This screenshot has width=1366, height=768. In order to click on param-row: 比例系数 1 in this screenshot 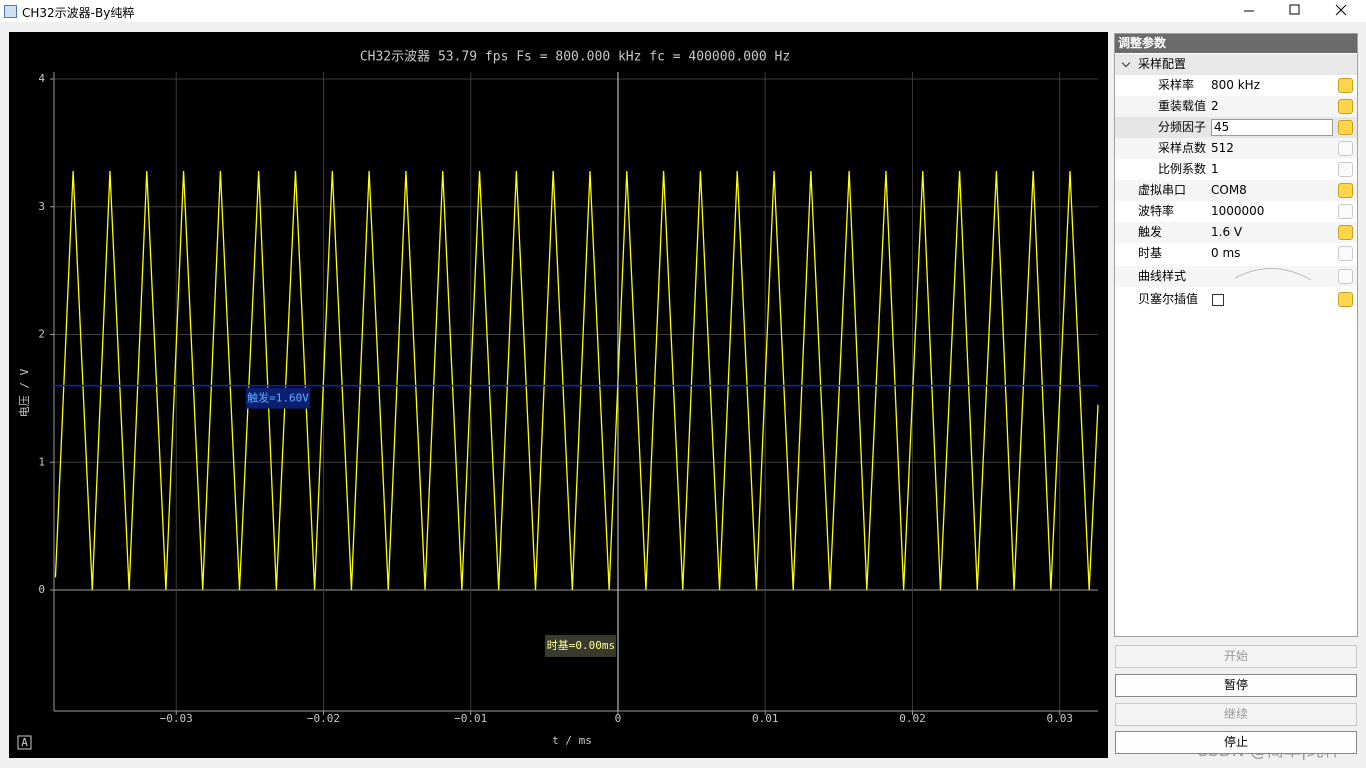, I will do `click(1236, 169)`.